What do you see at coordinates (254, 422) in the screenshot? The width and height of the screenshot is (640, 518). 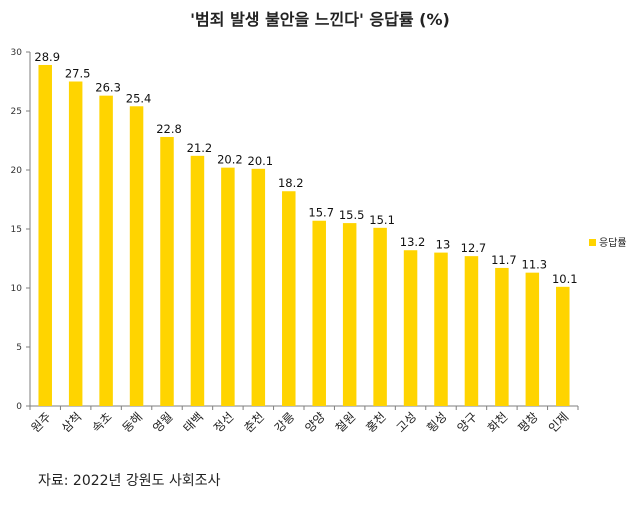 I see `x-tick-label: 춘천` at bounding box center [254, 422].